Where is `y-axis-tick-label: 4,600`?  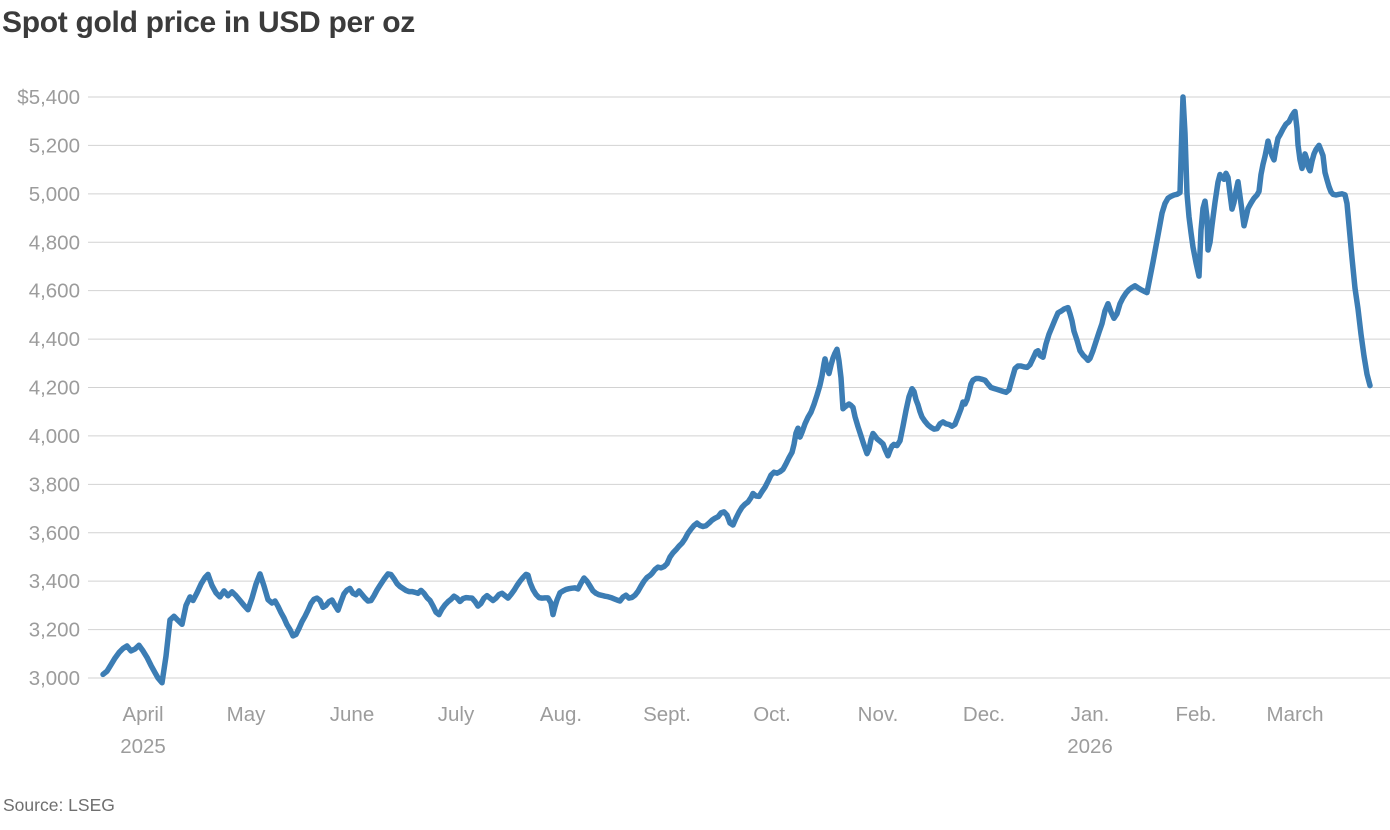
y-axis-tick-label: 4,600 is located at coordinates (54, 291).